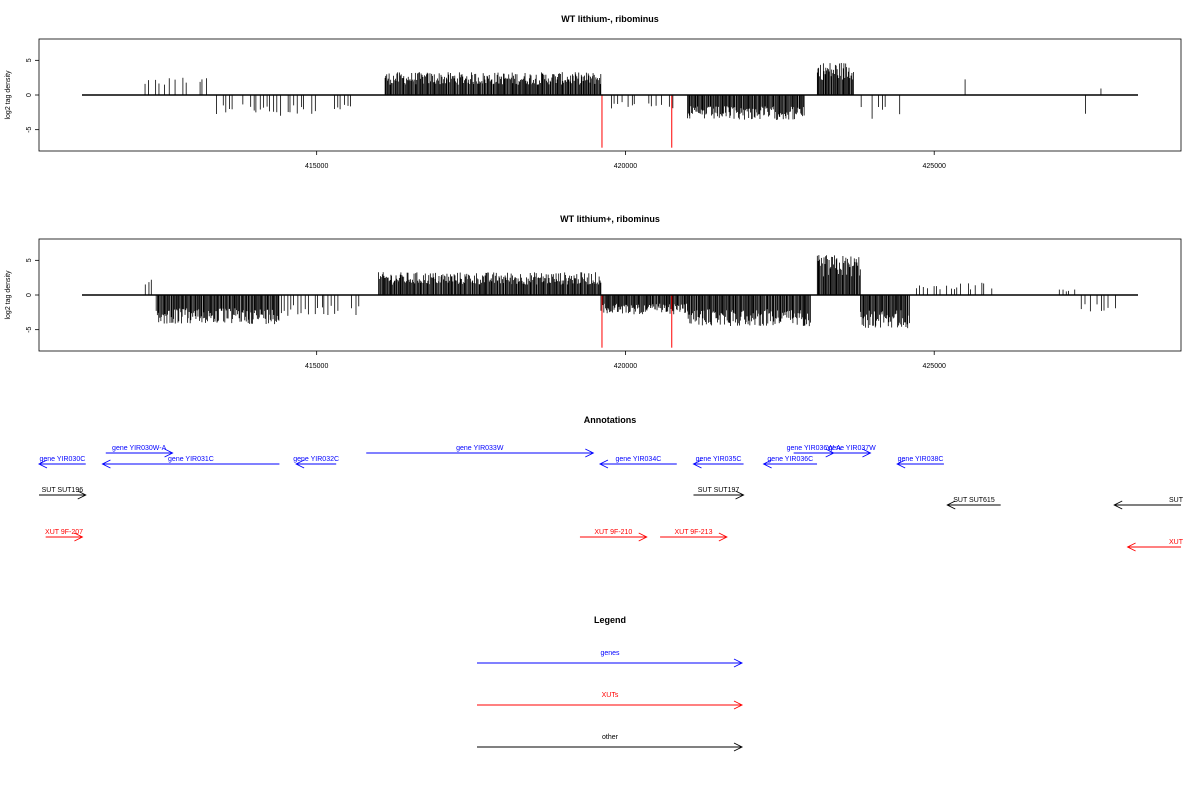 Image resolution: width=1200 pixels, height=800 pixels. I want to click on feature-other: SUT SUT196, so click(63, 493).